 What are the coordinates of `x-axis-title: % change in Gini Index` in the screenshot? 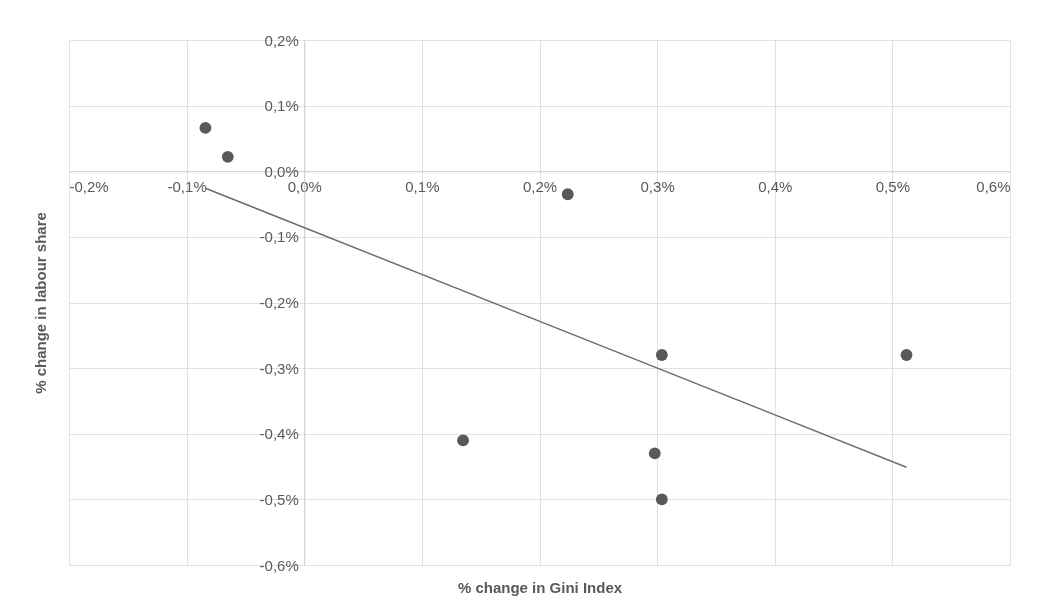 It's located at (540, 587).